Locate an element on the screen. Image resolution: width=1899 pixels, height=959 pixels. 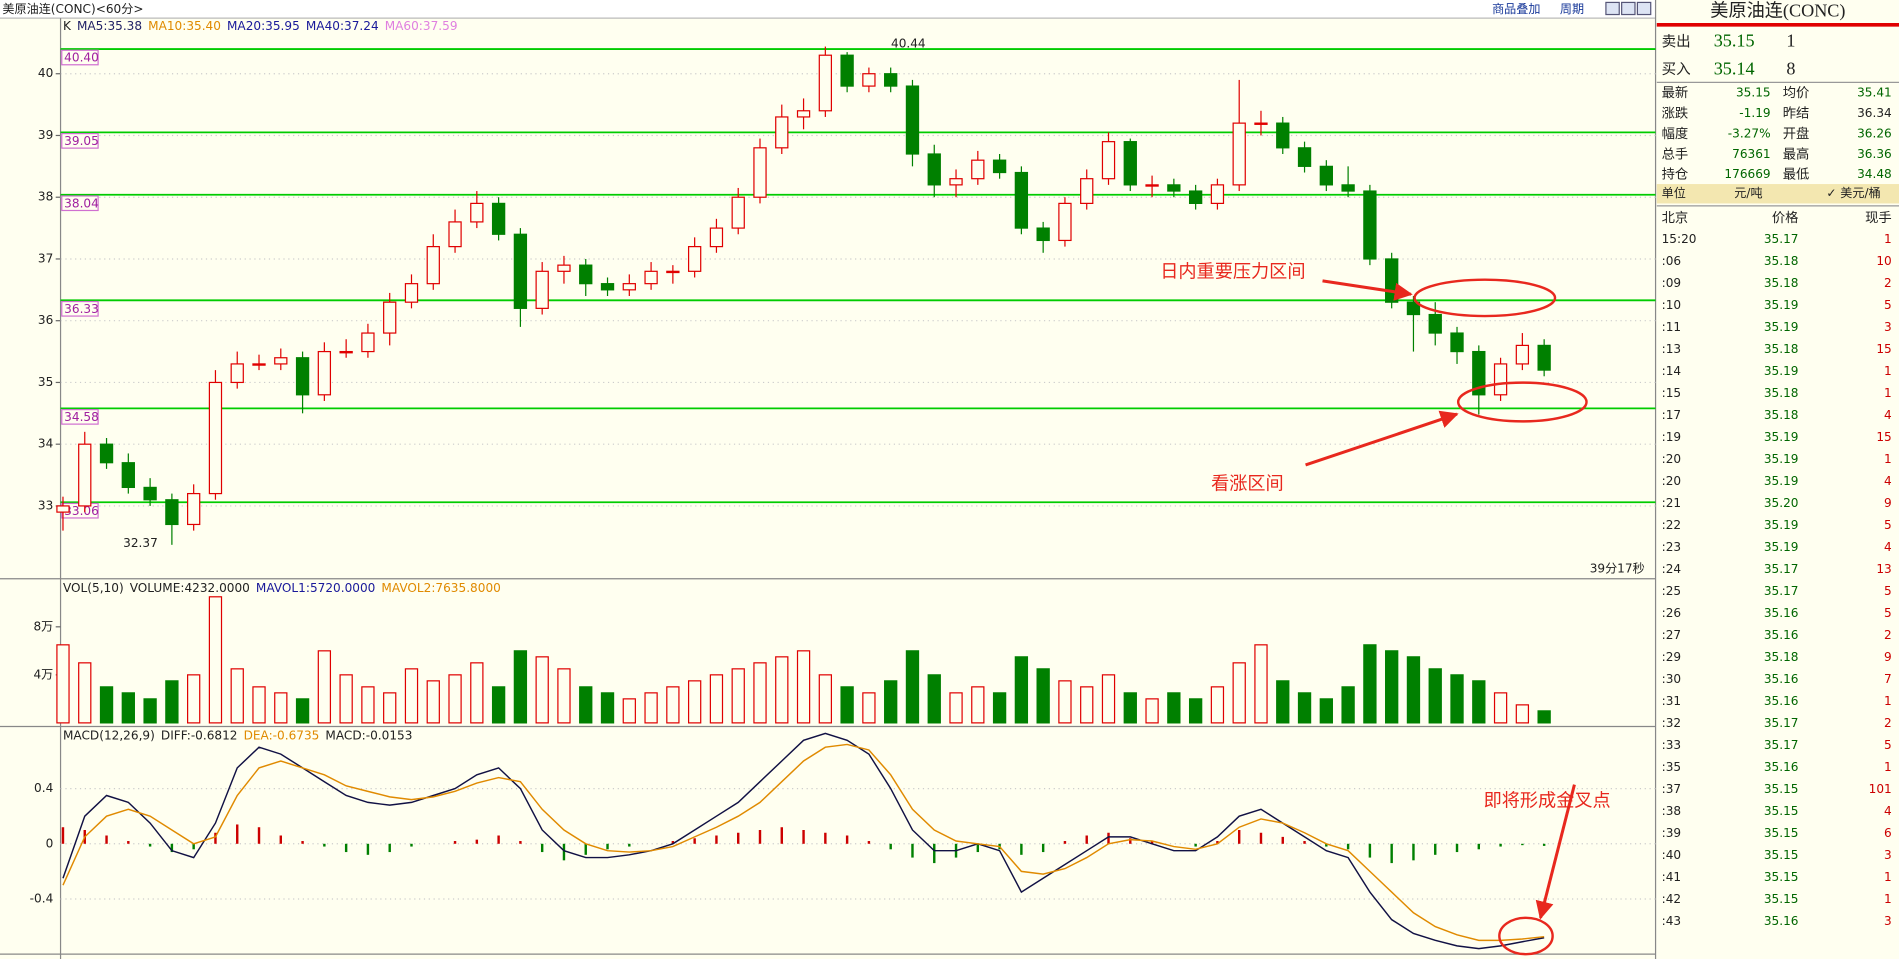
trade-time: :35 is located at coordinates (1671, 767).